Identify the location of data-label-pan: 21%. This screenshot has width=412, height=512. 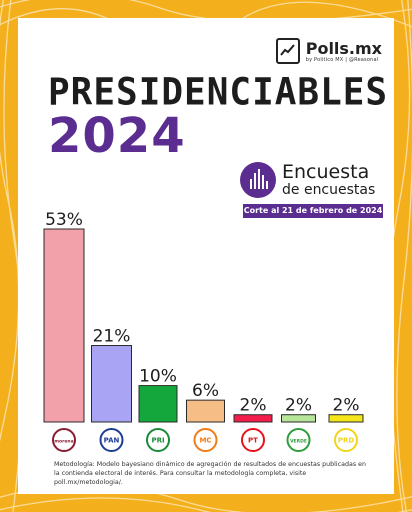
(112, 337).